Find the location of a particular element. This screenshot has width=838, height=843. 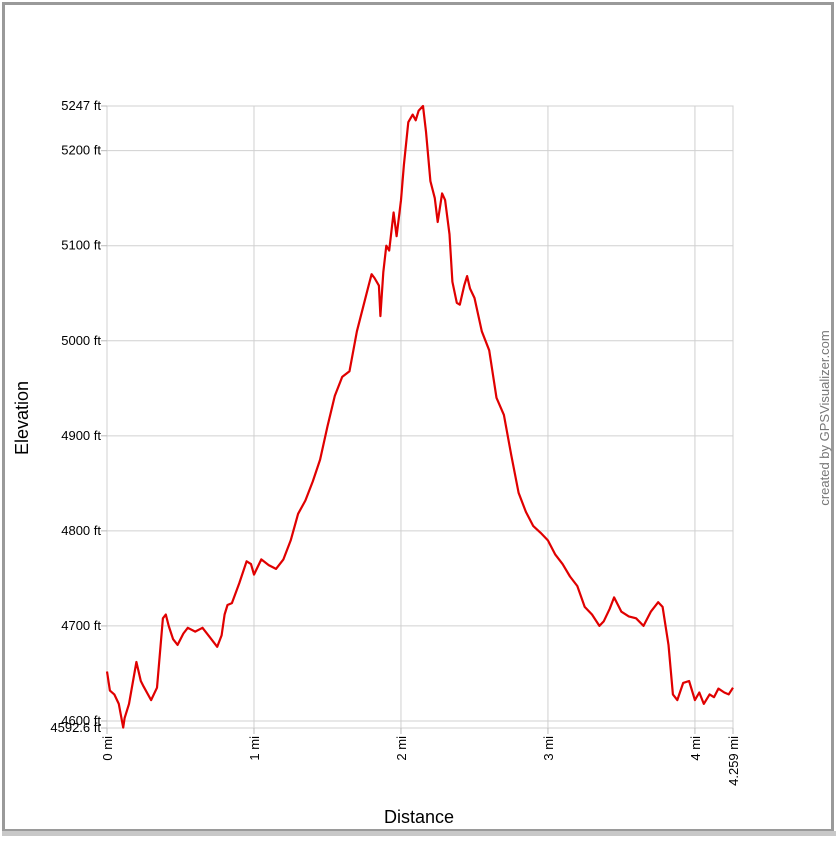

y-tick-label: 4592.6 ft is located at coordinates (75, 727).